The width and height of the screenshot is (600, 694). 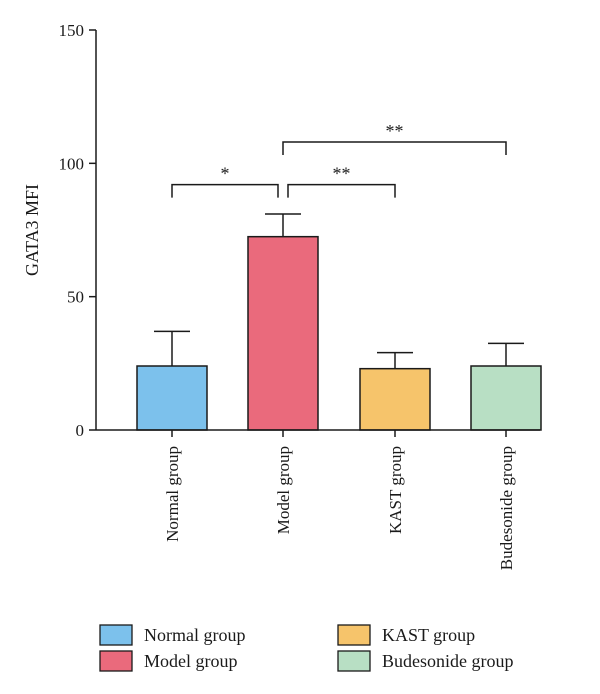 I want to click on significance-brackets: * ****, so click(x=339, y=159).